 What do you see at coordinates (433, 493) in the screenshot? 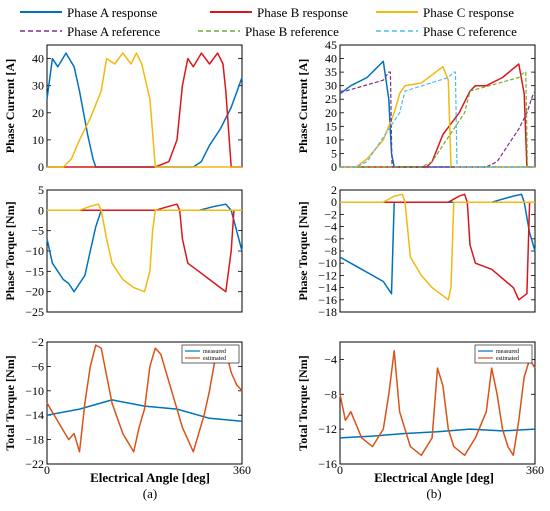
I see `subfigure-label-b: (b)` at bounding box center [433, 493].